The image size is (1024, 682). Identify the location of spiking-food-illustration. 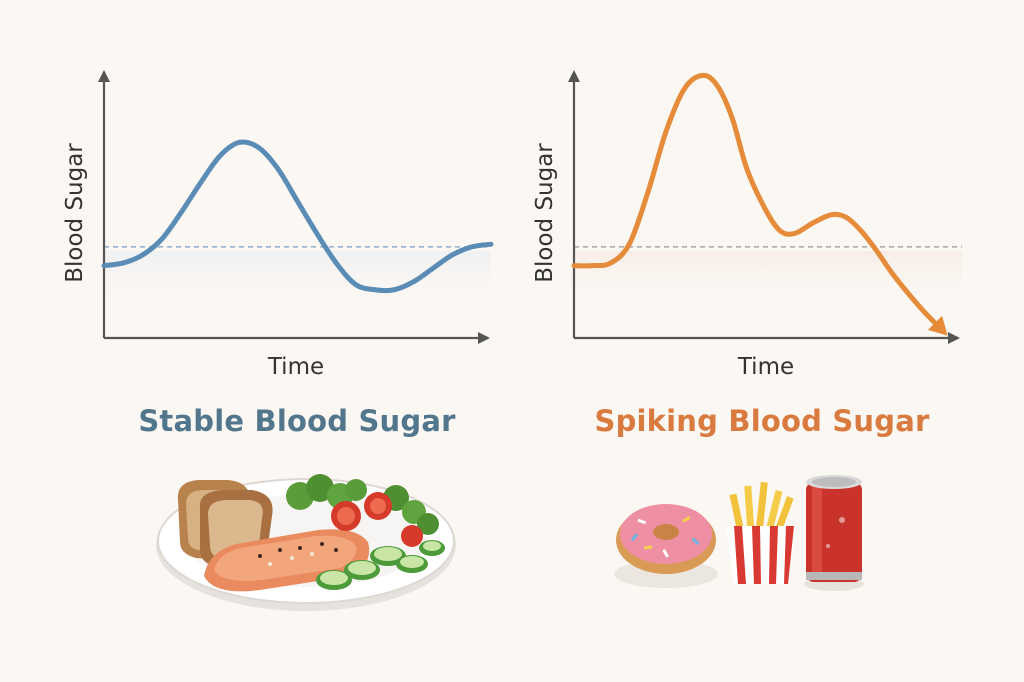
(739, 533).